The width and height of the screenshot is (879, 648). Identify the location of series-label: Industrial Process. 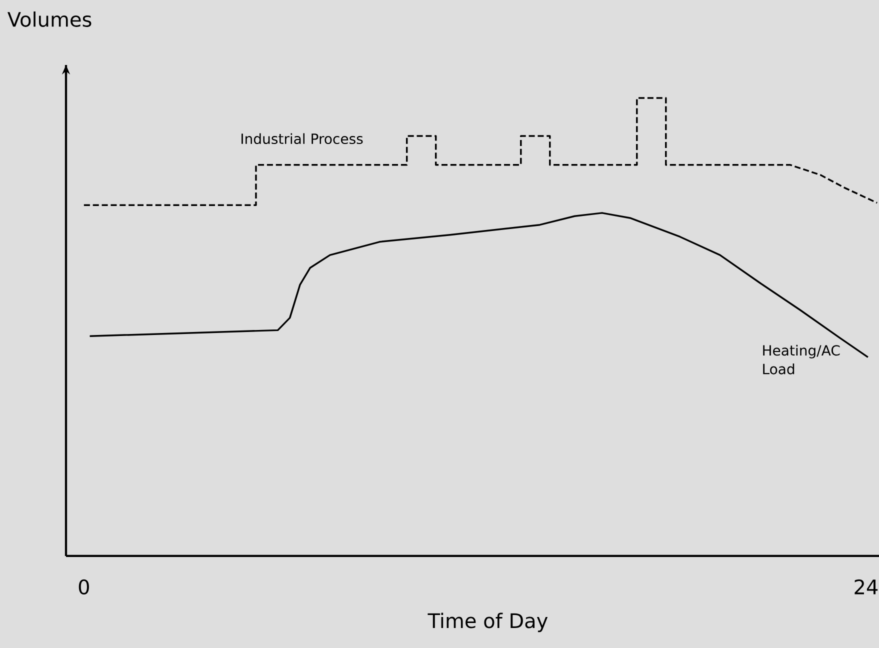
(302, 138).